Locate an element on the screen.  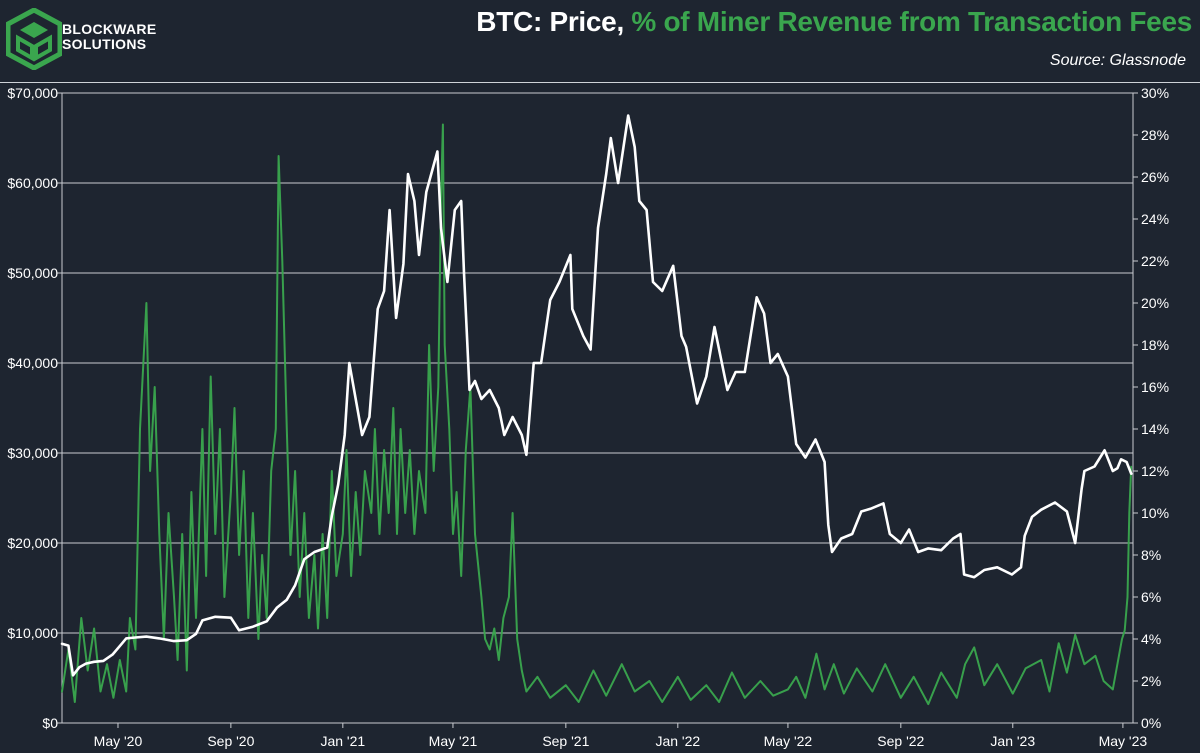
right-tick-label: 28% is located at coordinates (1155, 135).